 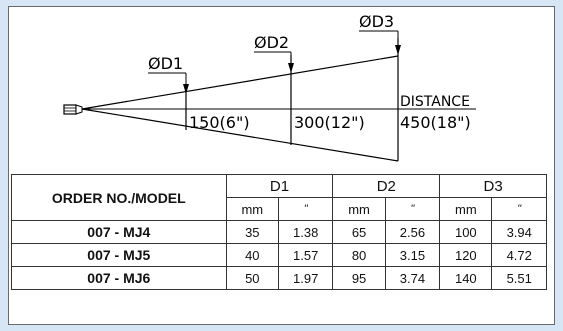 I want to click on d1-mm-cell: 35, so click(x=252, y=232).